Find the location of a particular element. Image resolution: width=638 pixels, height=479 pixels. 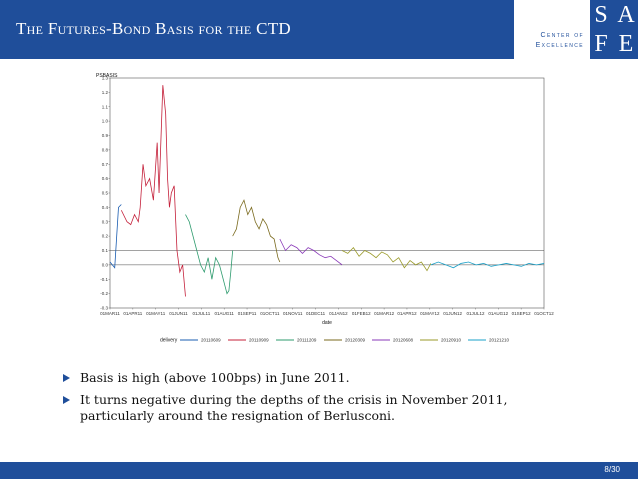

x-tick-label: 01SEP11 is located at coordinates (247, 313).